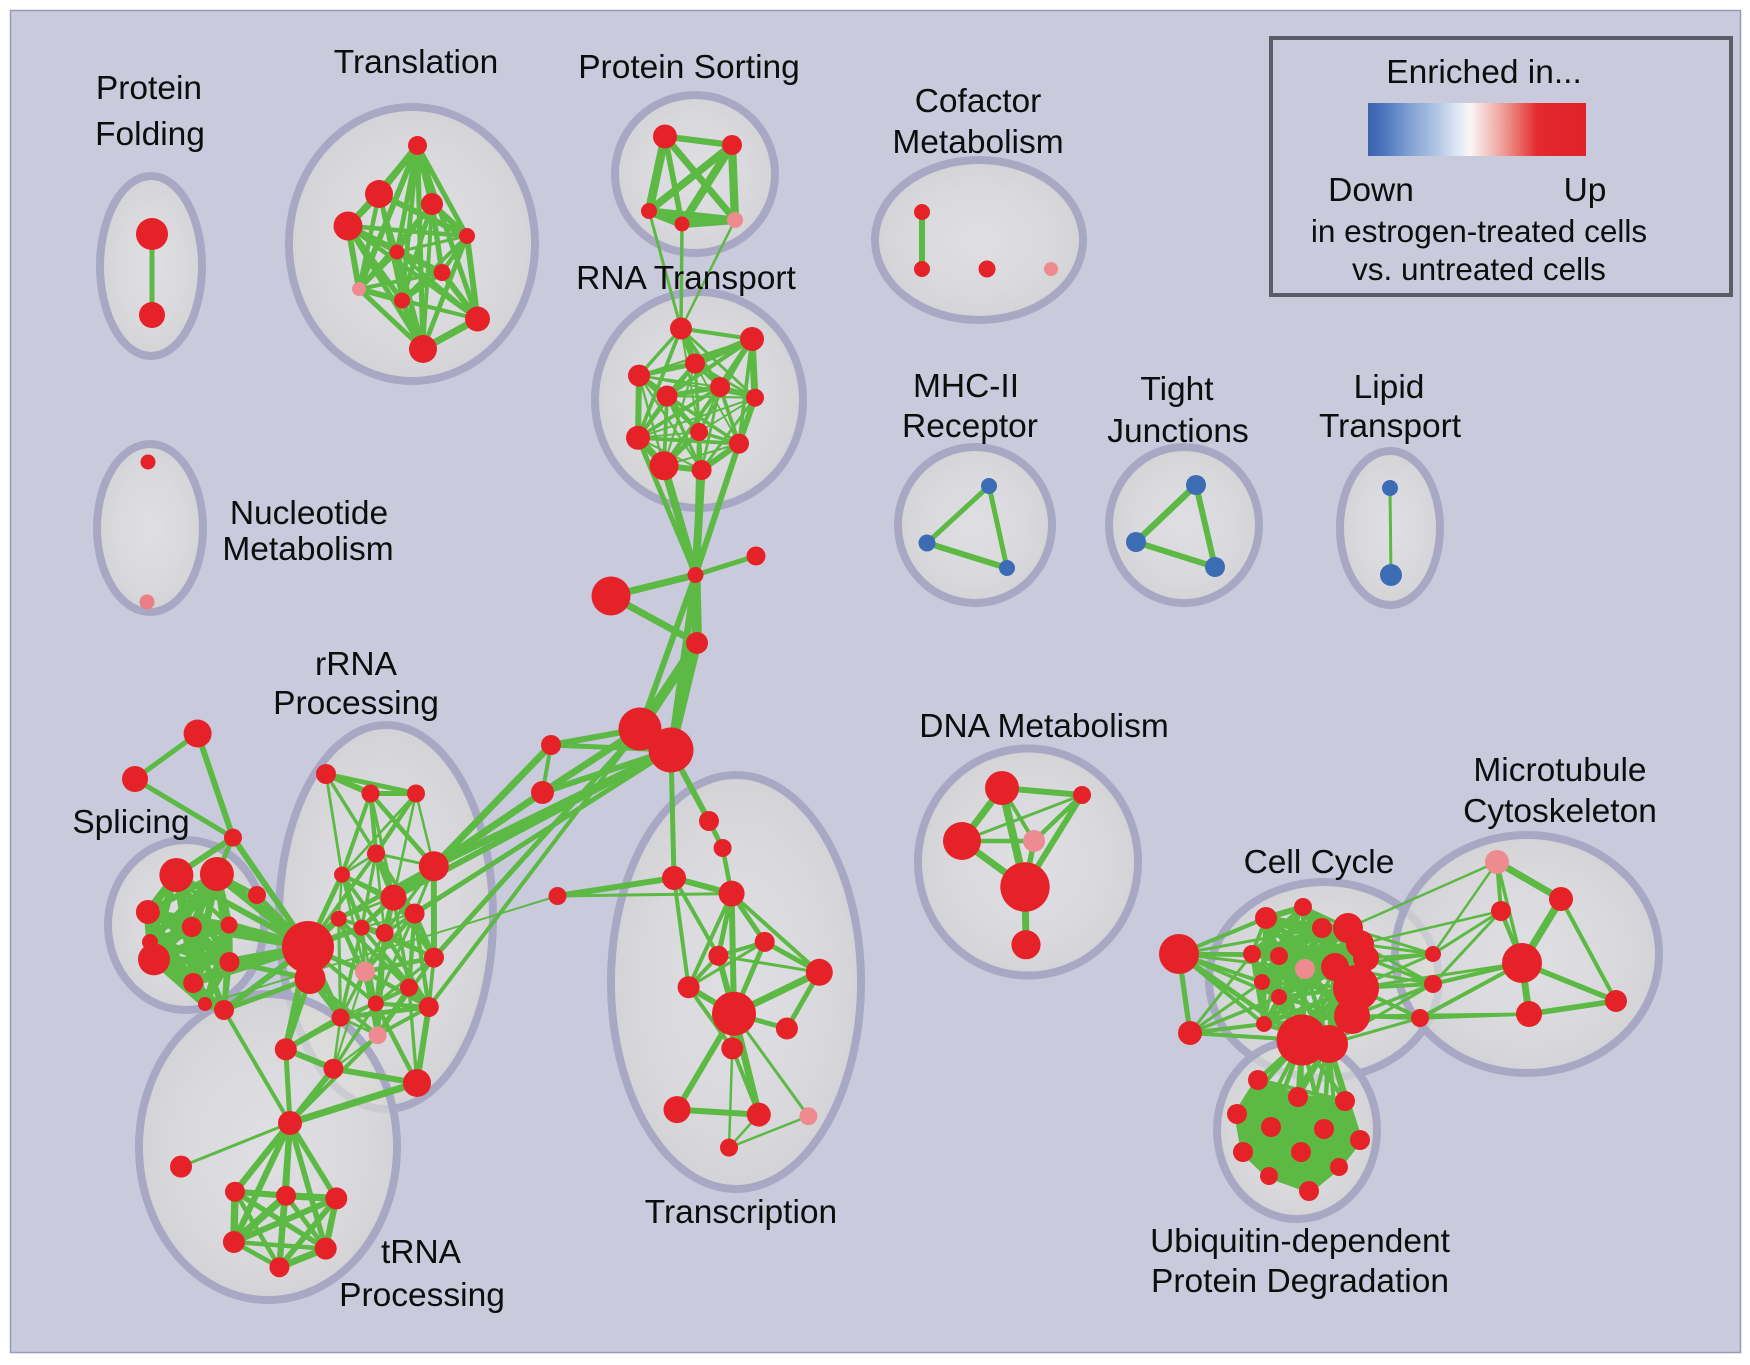  I want to click on svg-text: Cell Cycle, so click(1319, 862).